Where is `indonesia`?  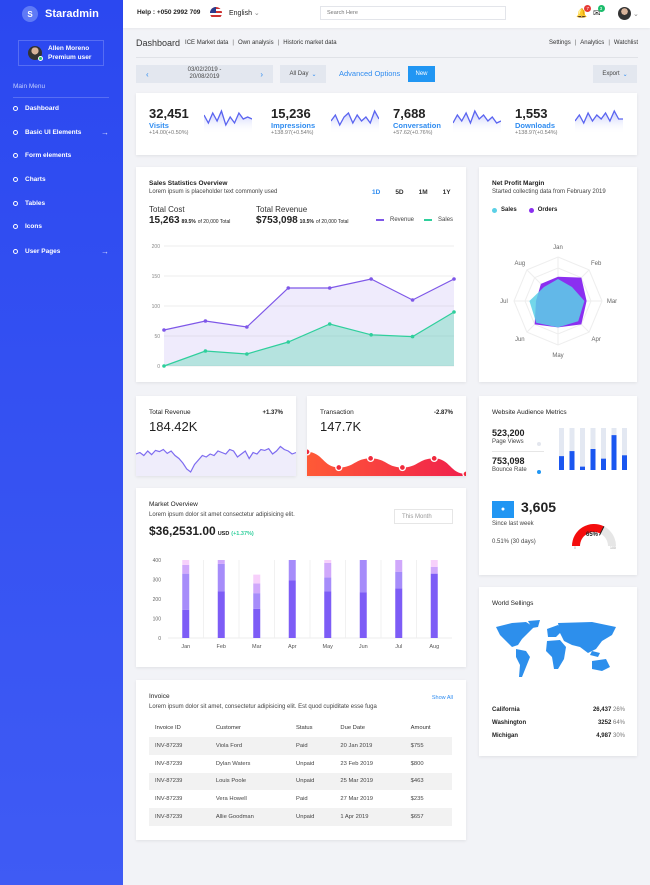
indonesia is located at coordinates (595, 654).